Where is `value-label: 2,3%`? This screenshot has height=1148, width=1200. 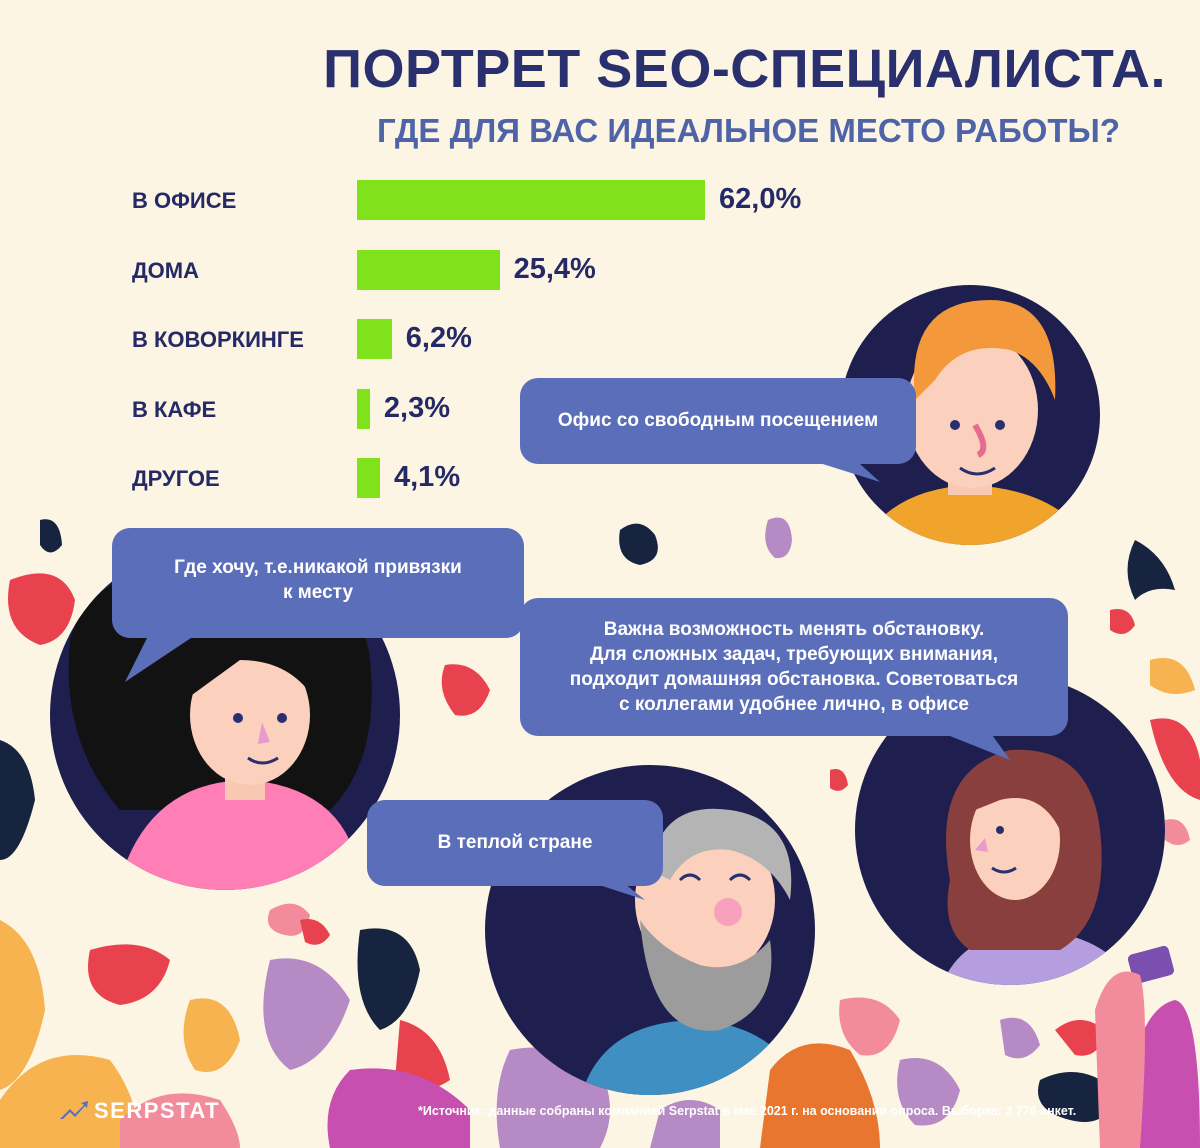
value-label: 2,3% is located at coordinates (417, 407).